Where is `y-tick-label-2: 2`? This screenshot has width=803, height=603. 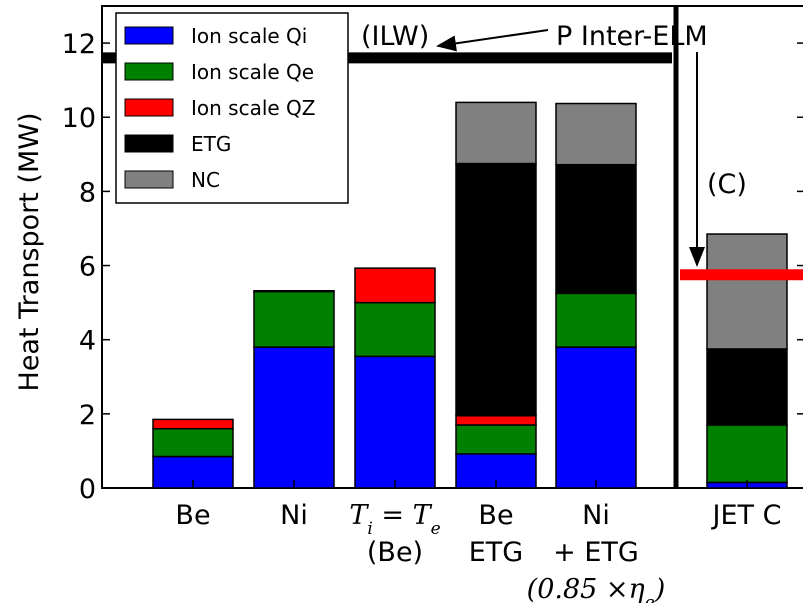 y-tick-label-2: 2 is located at coordinates (87, 415).